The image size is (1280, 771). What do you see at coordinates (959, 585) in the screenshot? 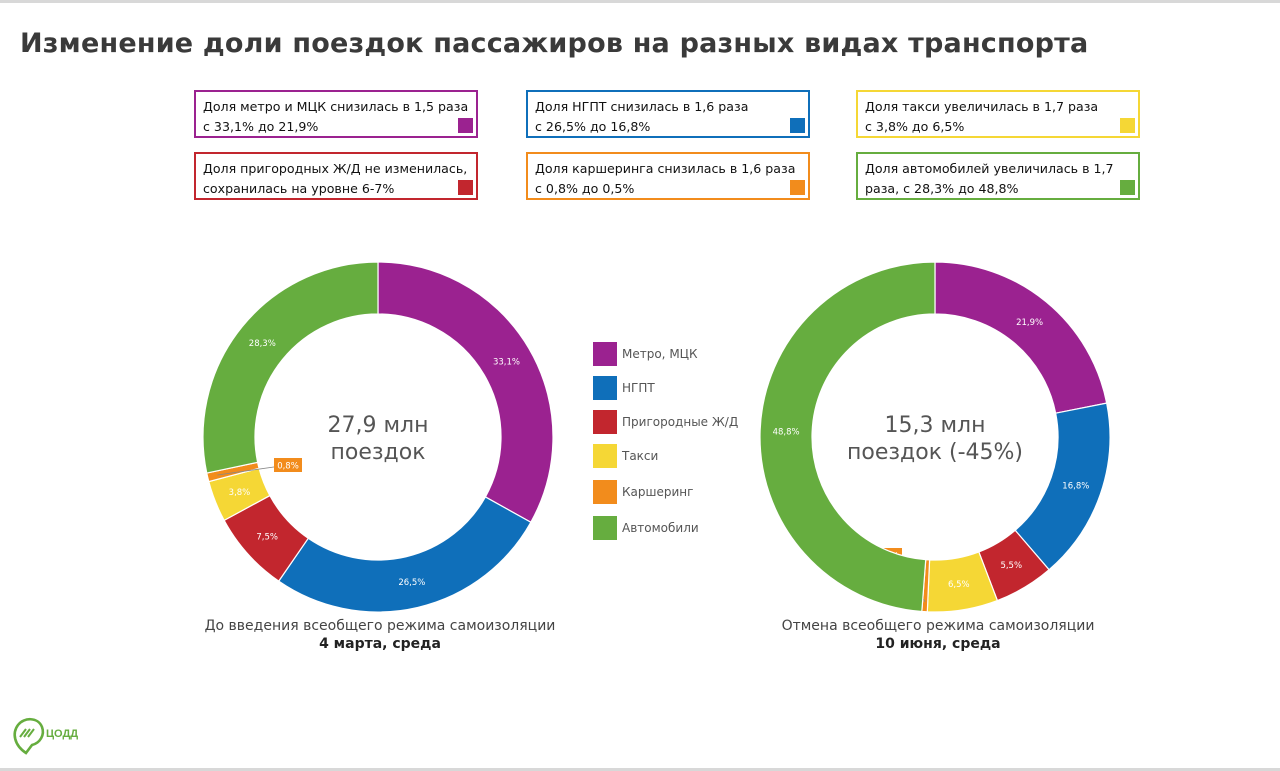
I see `right-label-taxi: 6,5%` at bounding box center [959, 585].